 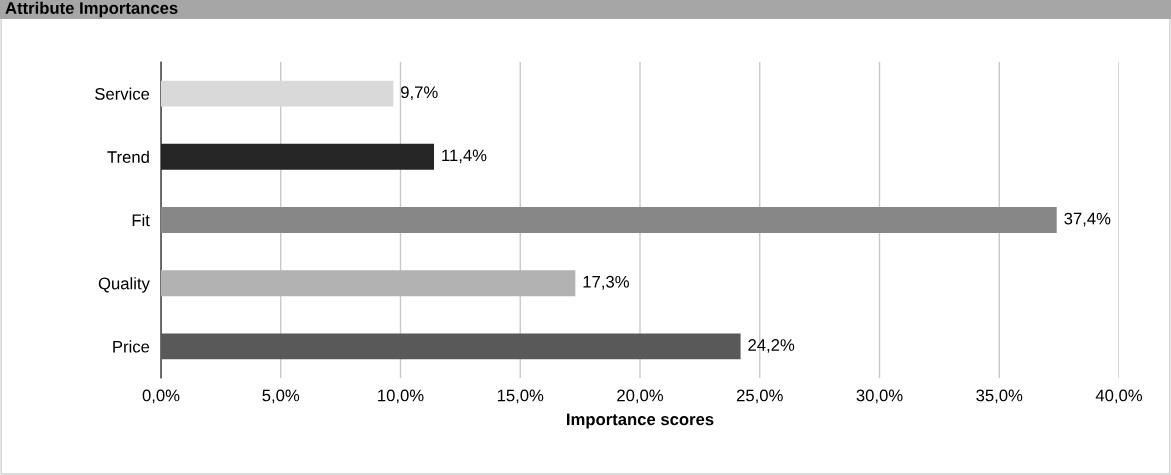 I want to click on x-tick-label: 30,0%, so click(x=879, y=396).